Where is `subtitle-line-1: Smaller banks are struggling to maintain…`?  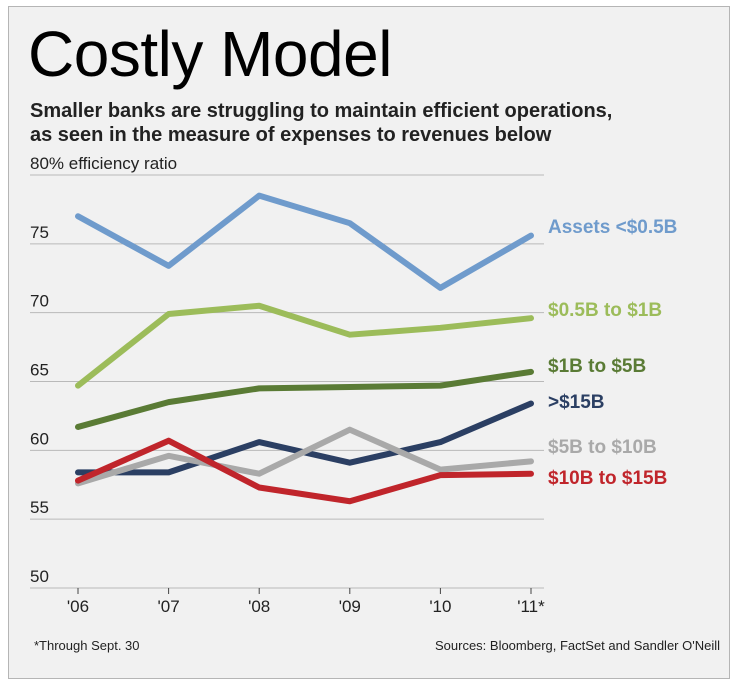 subtitle-line-1: Smaller banks are struggling to maintain… is located at coordinates (321, 111).